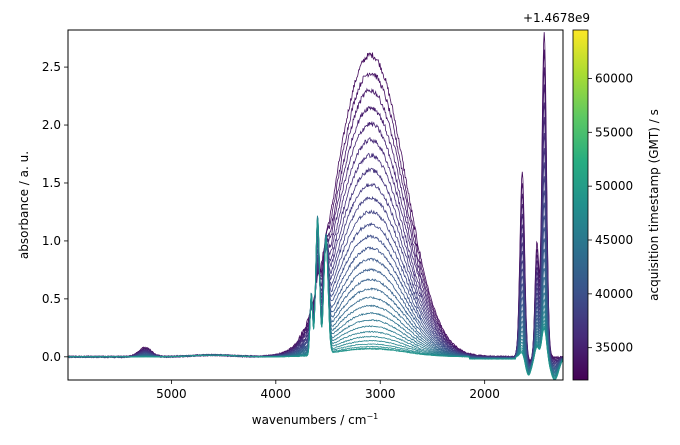 Image resolution: width=680 pixels, height=445 pixels. What do you see at coordinates (24, 205) in the screenshot?
I see `y-axis-label: absorbance / a. u.` at bounding box center [24, 205].